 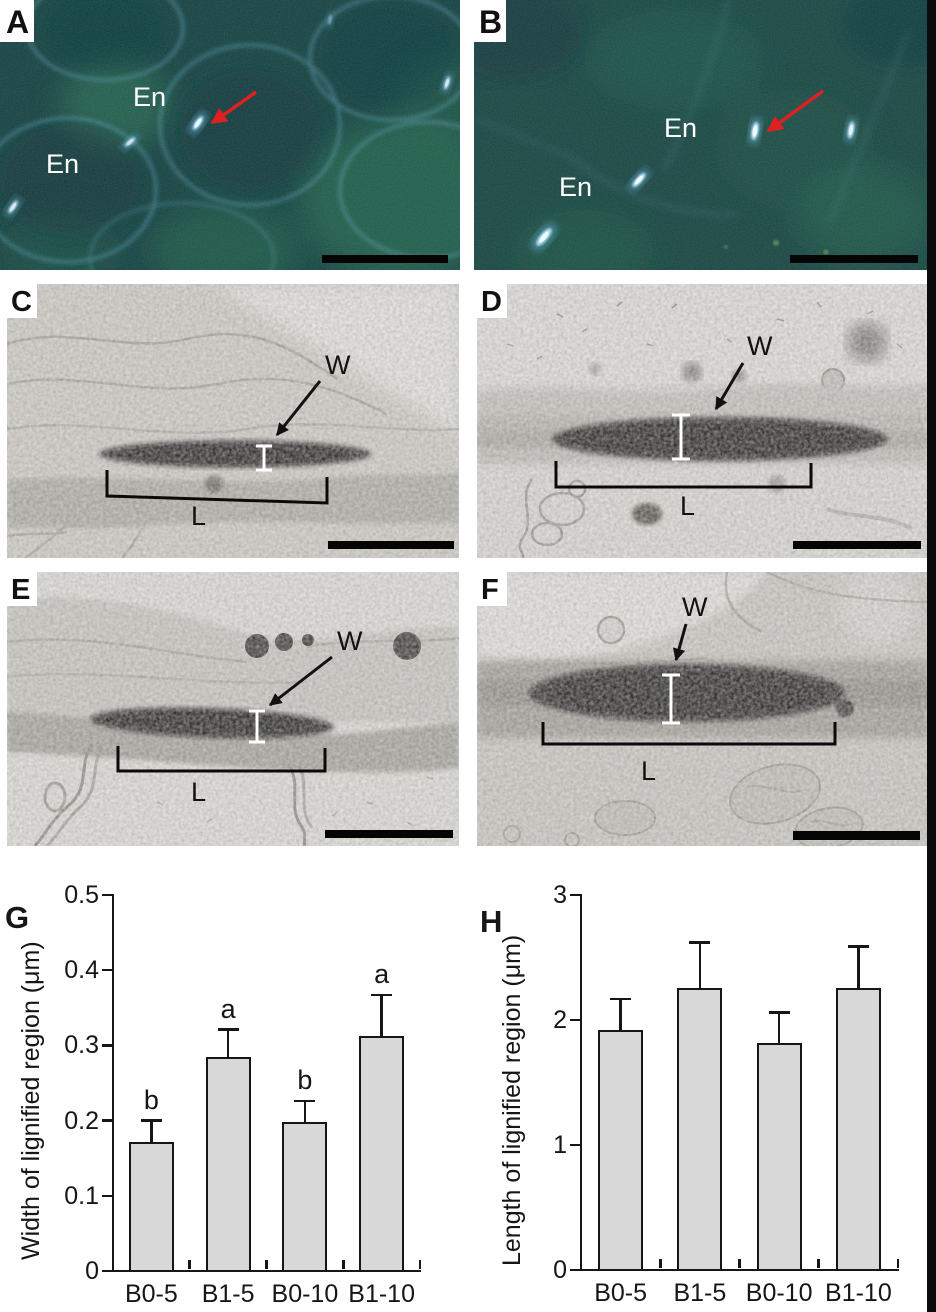 I want to click on chart-panel-letter: G, so click(x=17, y=917).